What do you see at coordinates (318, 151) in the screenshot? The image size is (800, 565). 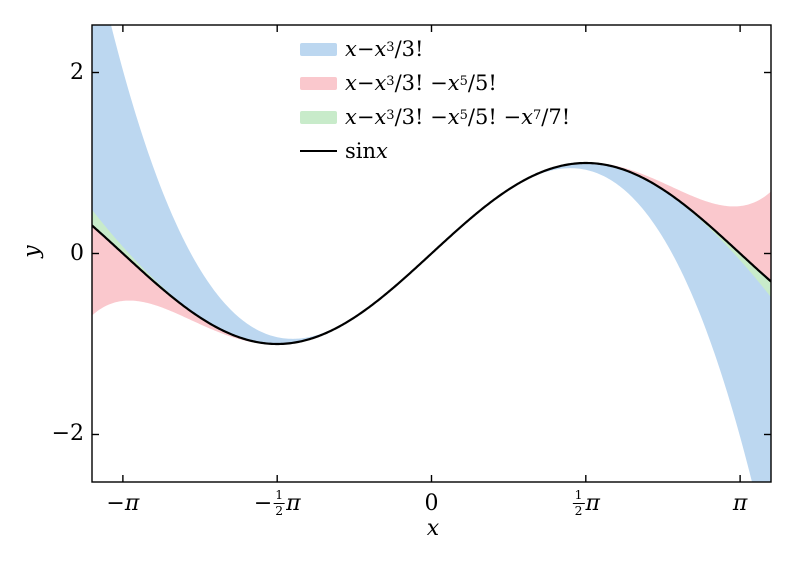 I see `legend-line-swatch` at bounding box center [318, 151].